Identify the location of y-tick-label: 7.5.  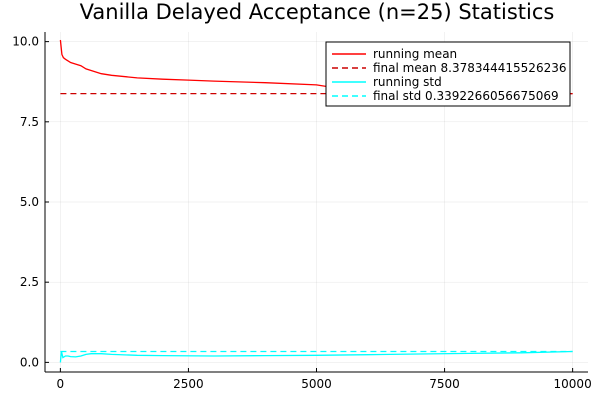
(29, 122).